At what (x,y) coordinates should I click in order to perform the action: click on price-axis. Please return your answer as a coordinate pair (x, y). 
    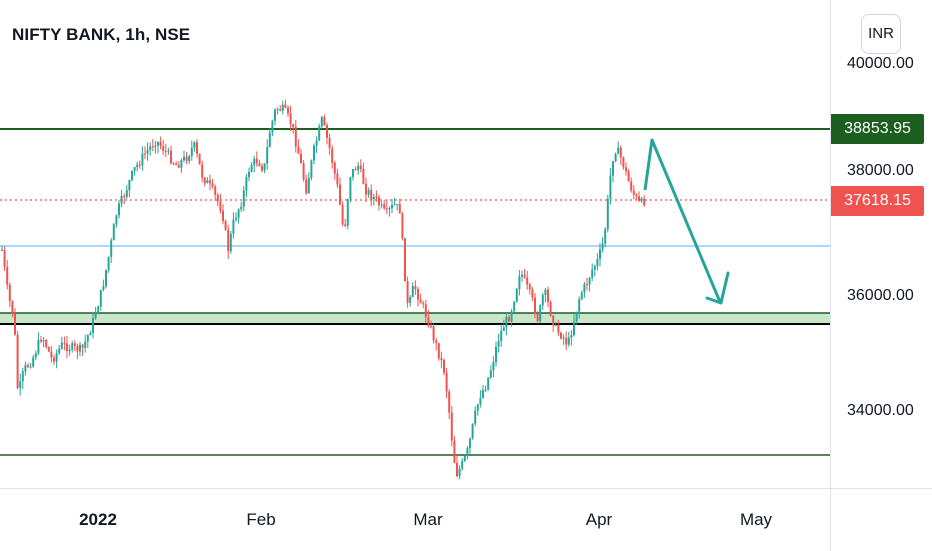
    Looking at the image, I should click on (881, 244).